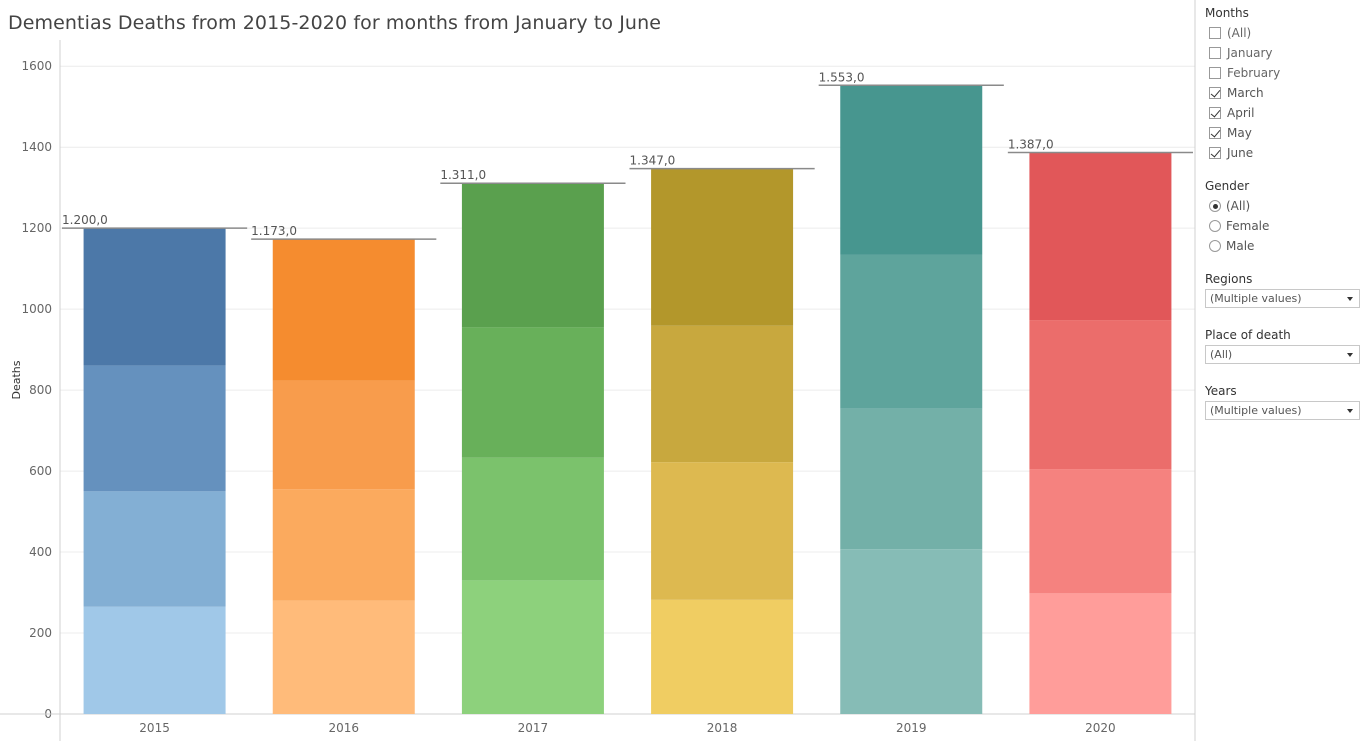 Image resolution: width=1360 pixels, height=741 pixels. I want to click on months-filter-title: Months, so click(1227, 13).